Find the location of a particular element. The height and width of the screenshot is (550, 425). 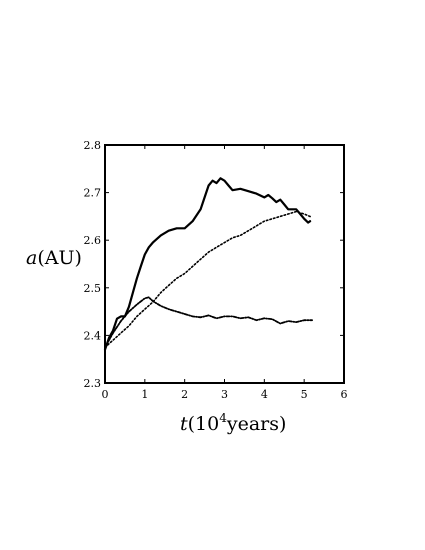

x-axis-label: t(104years) is located at coordinates (233, 423).